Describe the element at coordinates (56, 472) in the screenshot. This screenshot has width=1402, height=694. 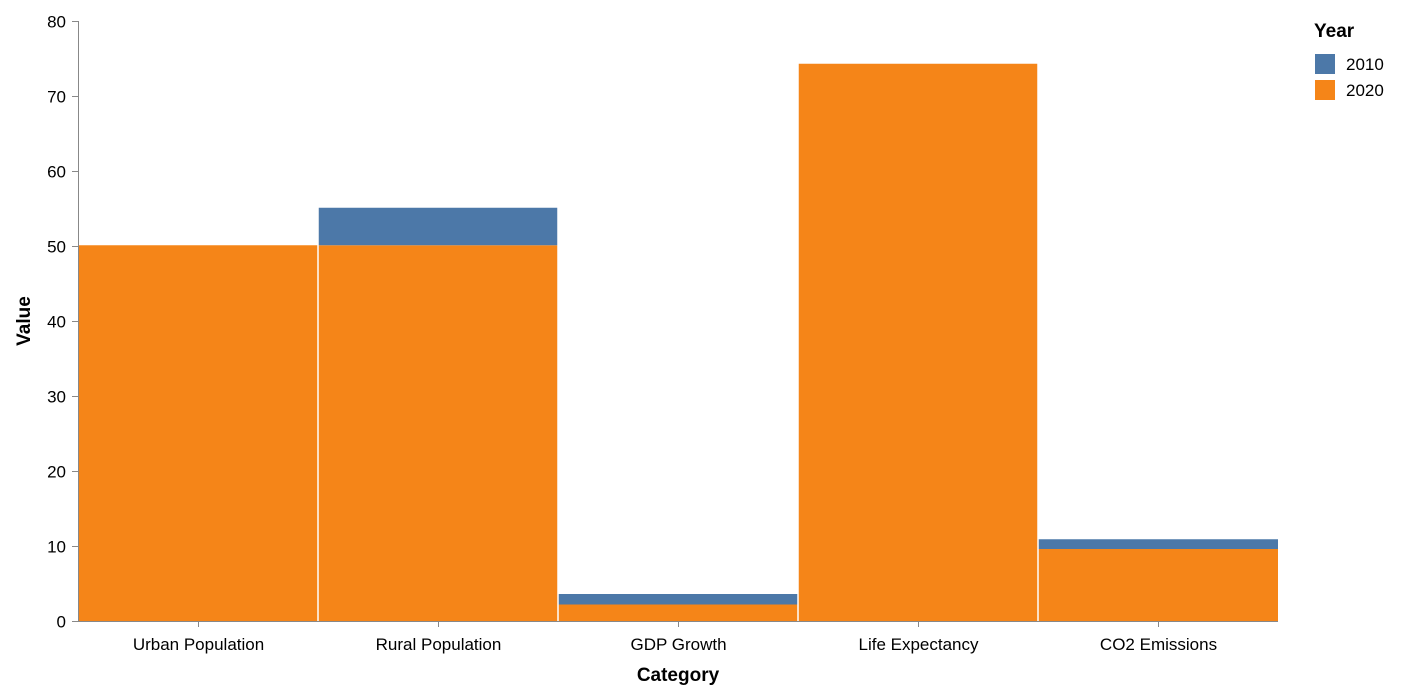
I see `y-tick-label-20: 20` at that location.